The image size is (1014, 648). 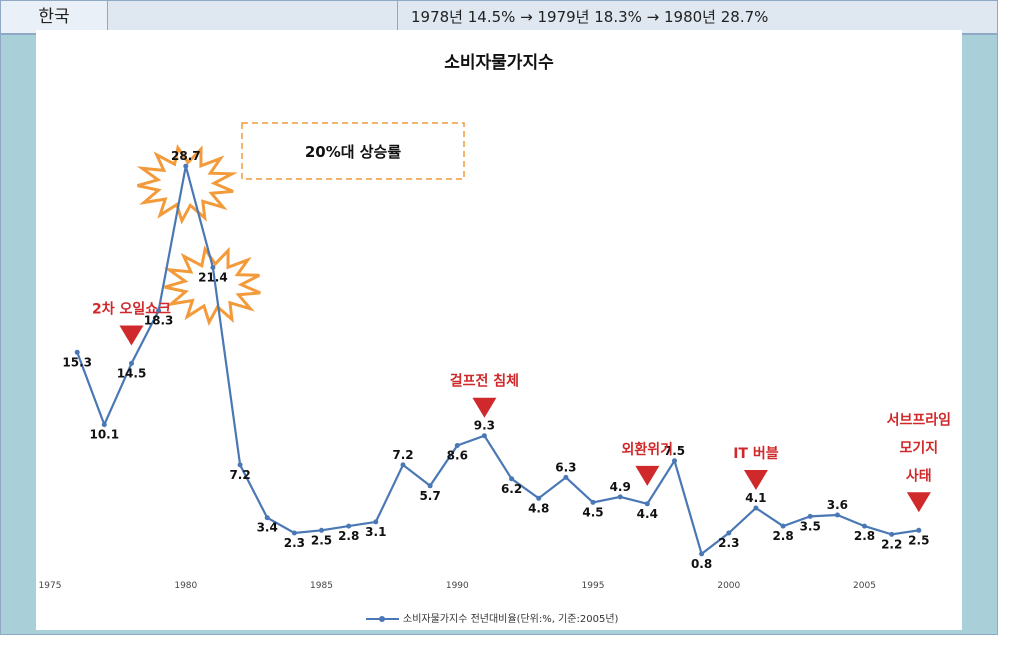 What do you see at coordinates (511, 618) in the screenshot?
I see `legend-label: 소비자물가지수 전년대비율(단위:%, 기준:2005년)` at bounding box center [511, 618].